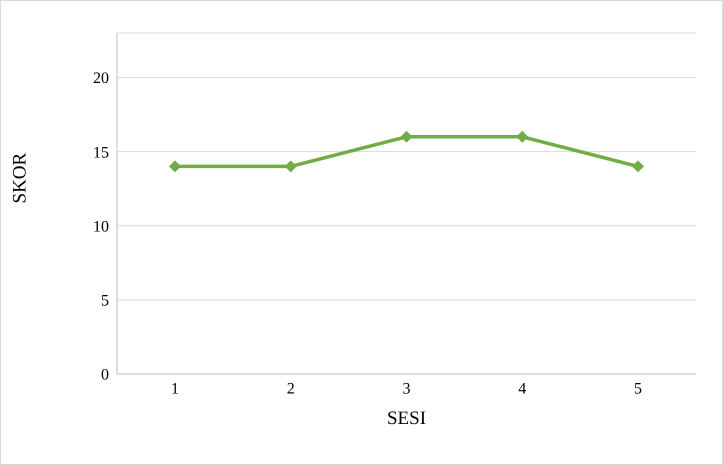 Image resolution: width=723 pixels, height=465 pixels. I want to click on y-tick-label: 20, so click(101, 79).